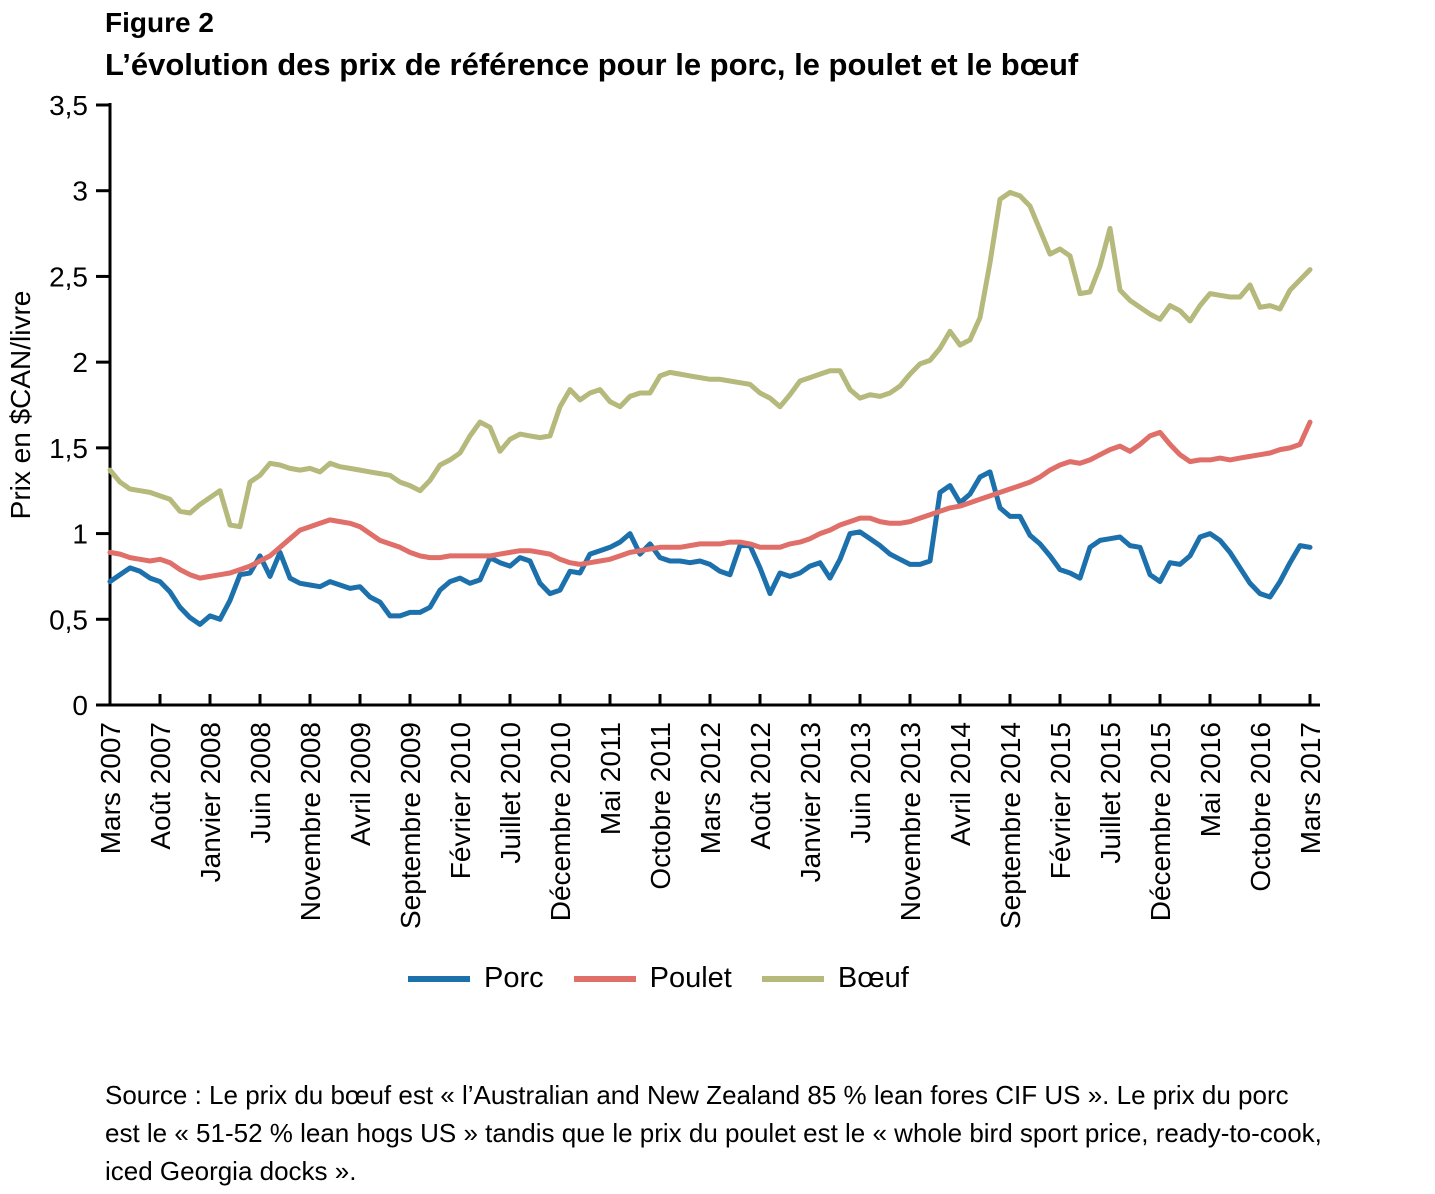  Describe the element at coordinates (835, 978) in the screenshot. I see `legend-item-boeuf: Bœuf` at that location.